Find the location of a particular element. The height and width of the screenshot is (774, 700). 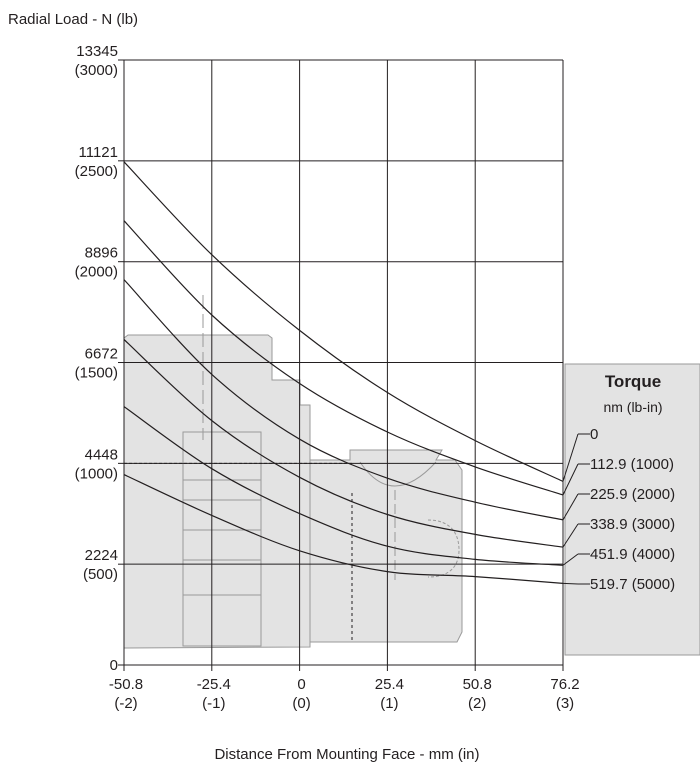

x-tick-label: -50.8 is located at coordinates (126, 684).